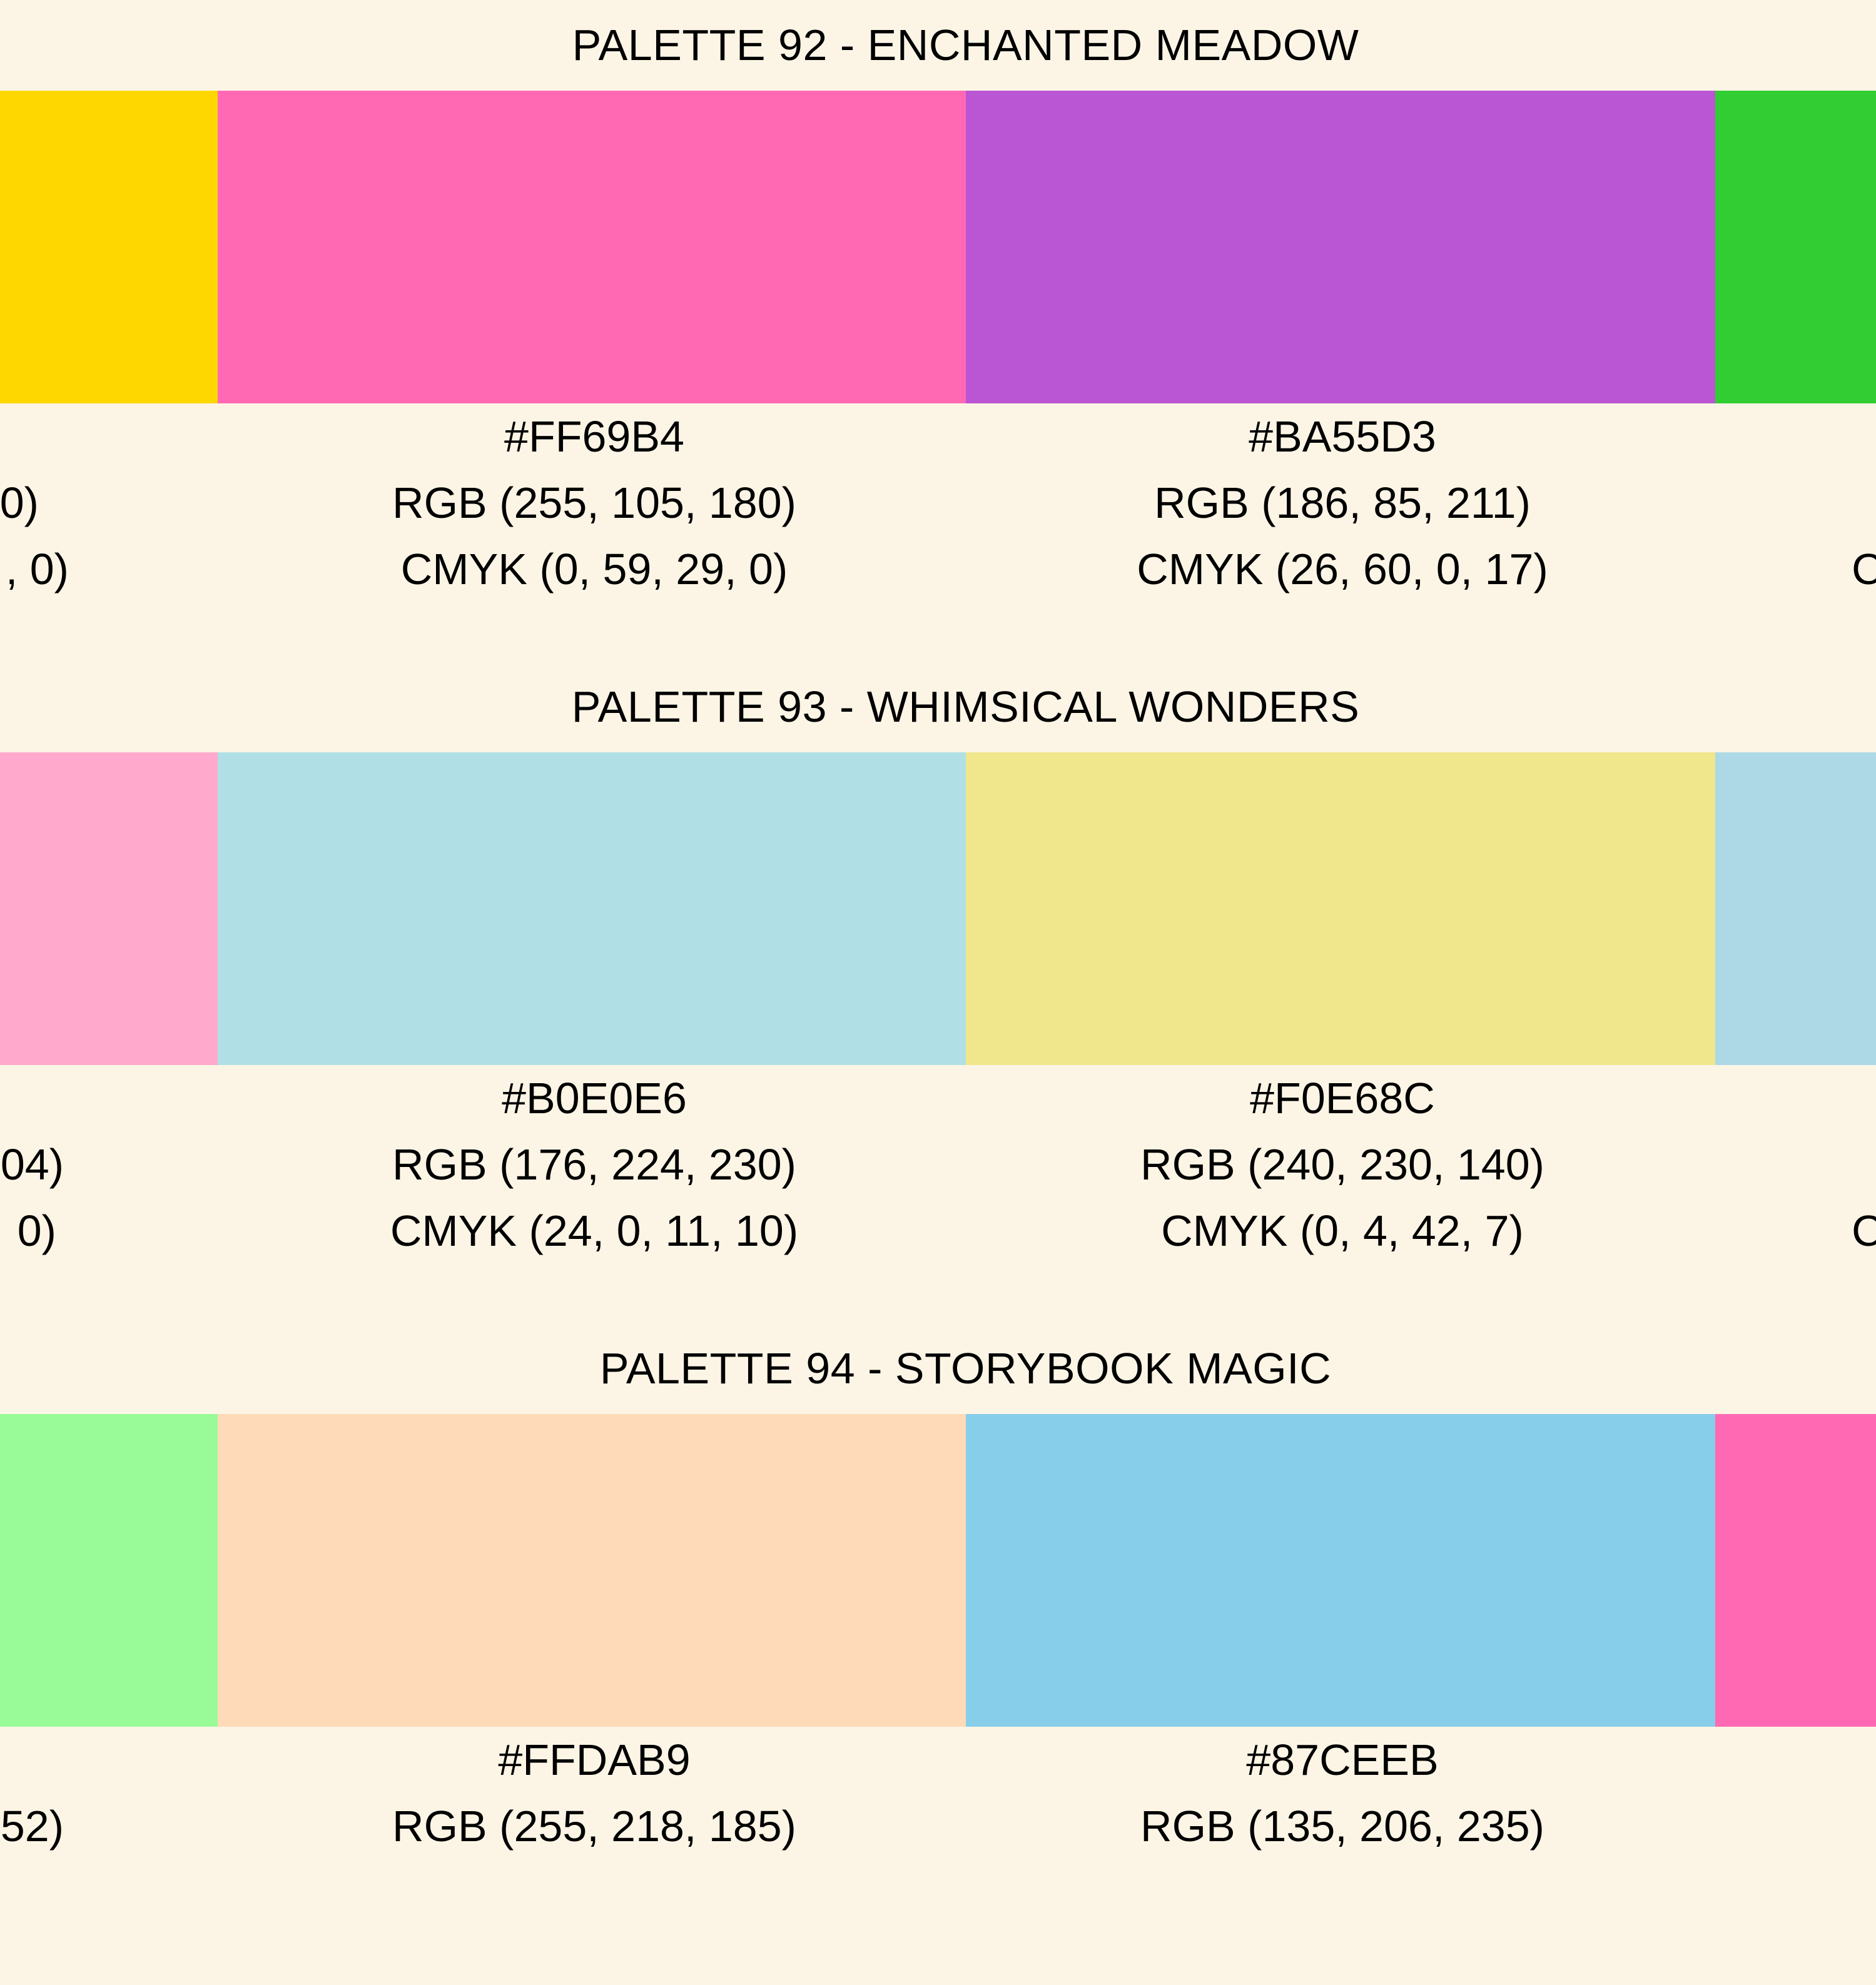 This screenshot has width=1876, height=1985. What do you see at coordinates (594, 436) in the screenshot?
I see `hex-value: #FF69B4` at bounding box center [594, 436].